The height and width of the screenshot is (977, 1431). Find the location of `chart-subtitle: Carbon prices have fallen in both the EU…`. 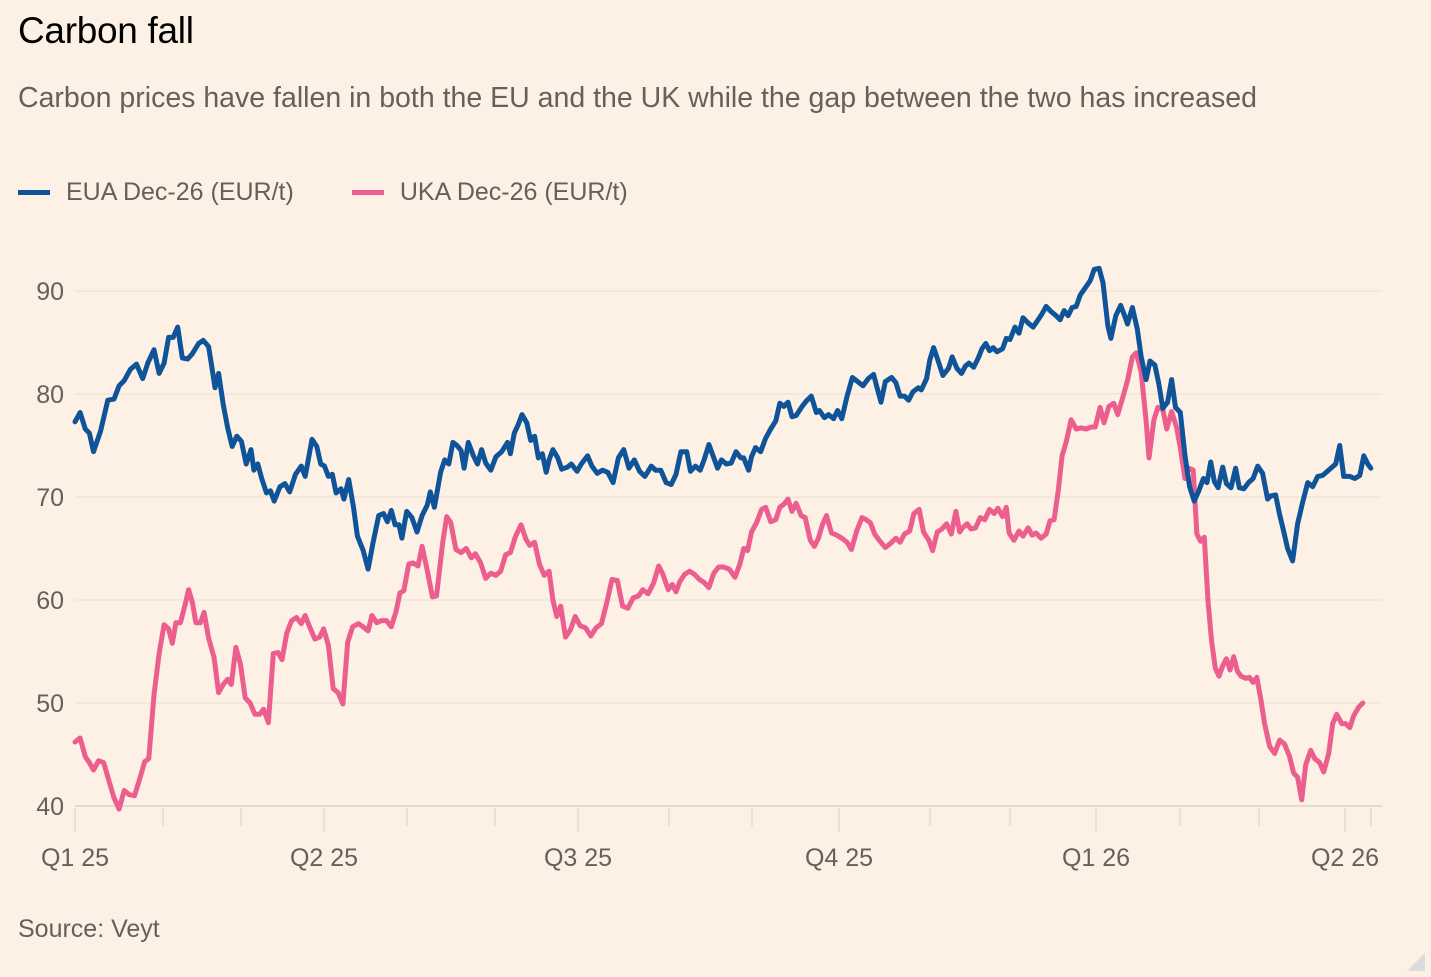

chart-subtitle: Carbon prices have fallen in both the EU… is located at coordinates (637, 98).